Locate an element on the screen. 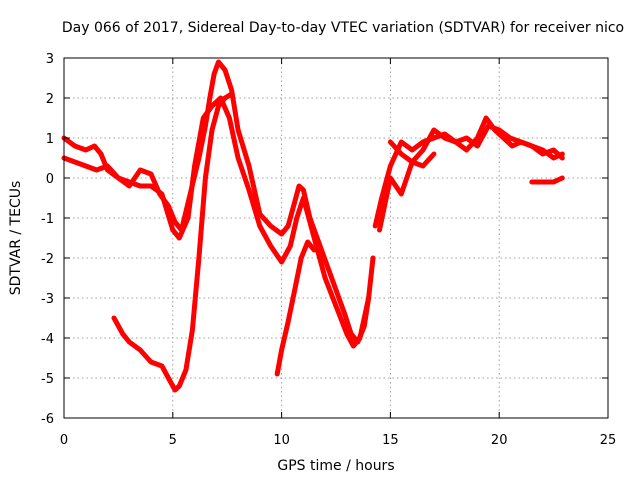 The width and height of the screenshot is (640, 480). y-tick-label: 0 is located at coordinates (50, 179).